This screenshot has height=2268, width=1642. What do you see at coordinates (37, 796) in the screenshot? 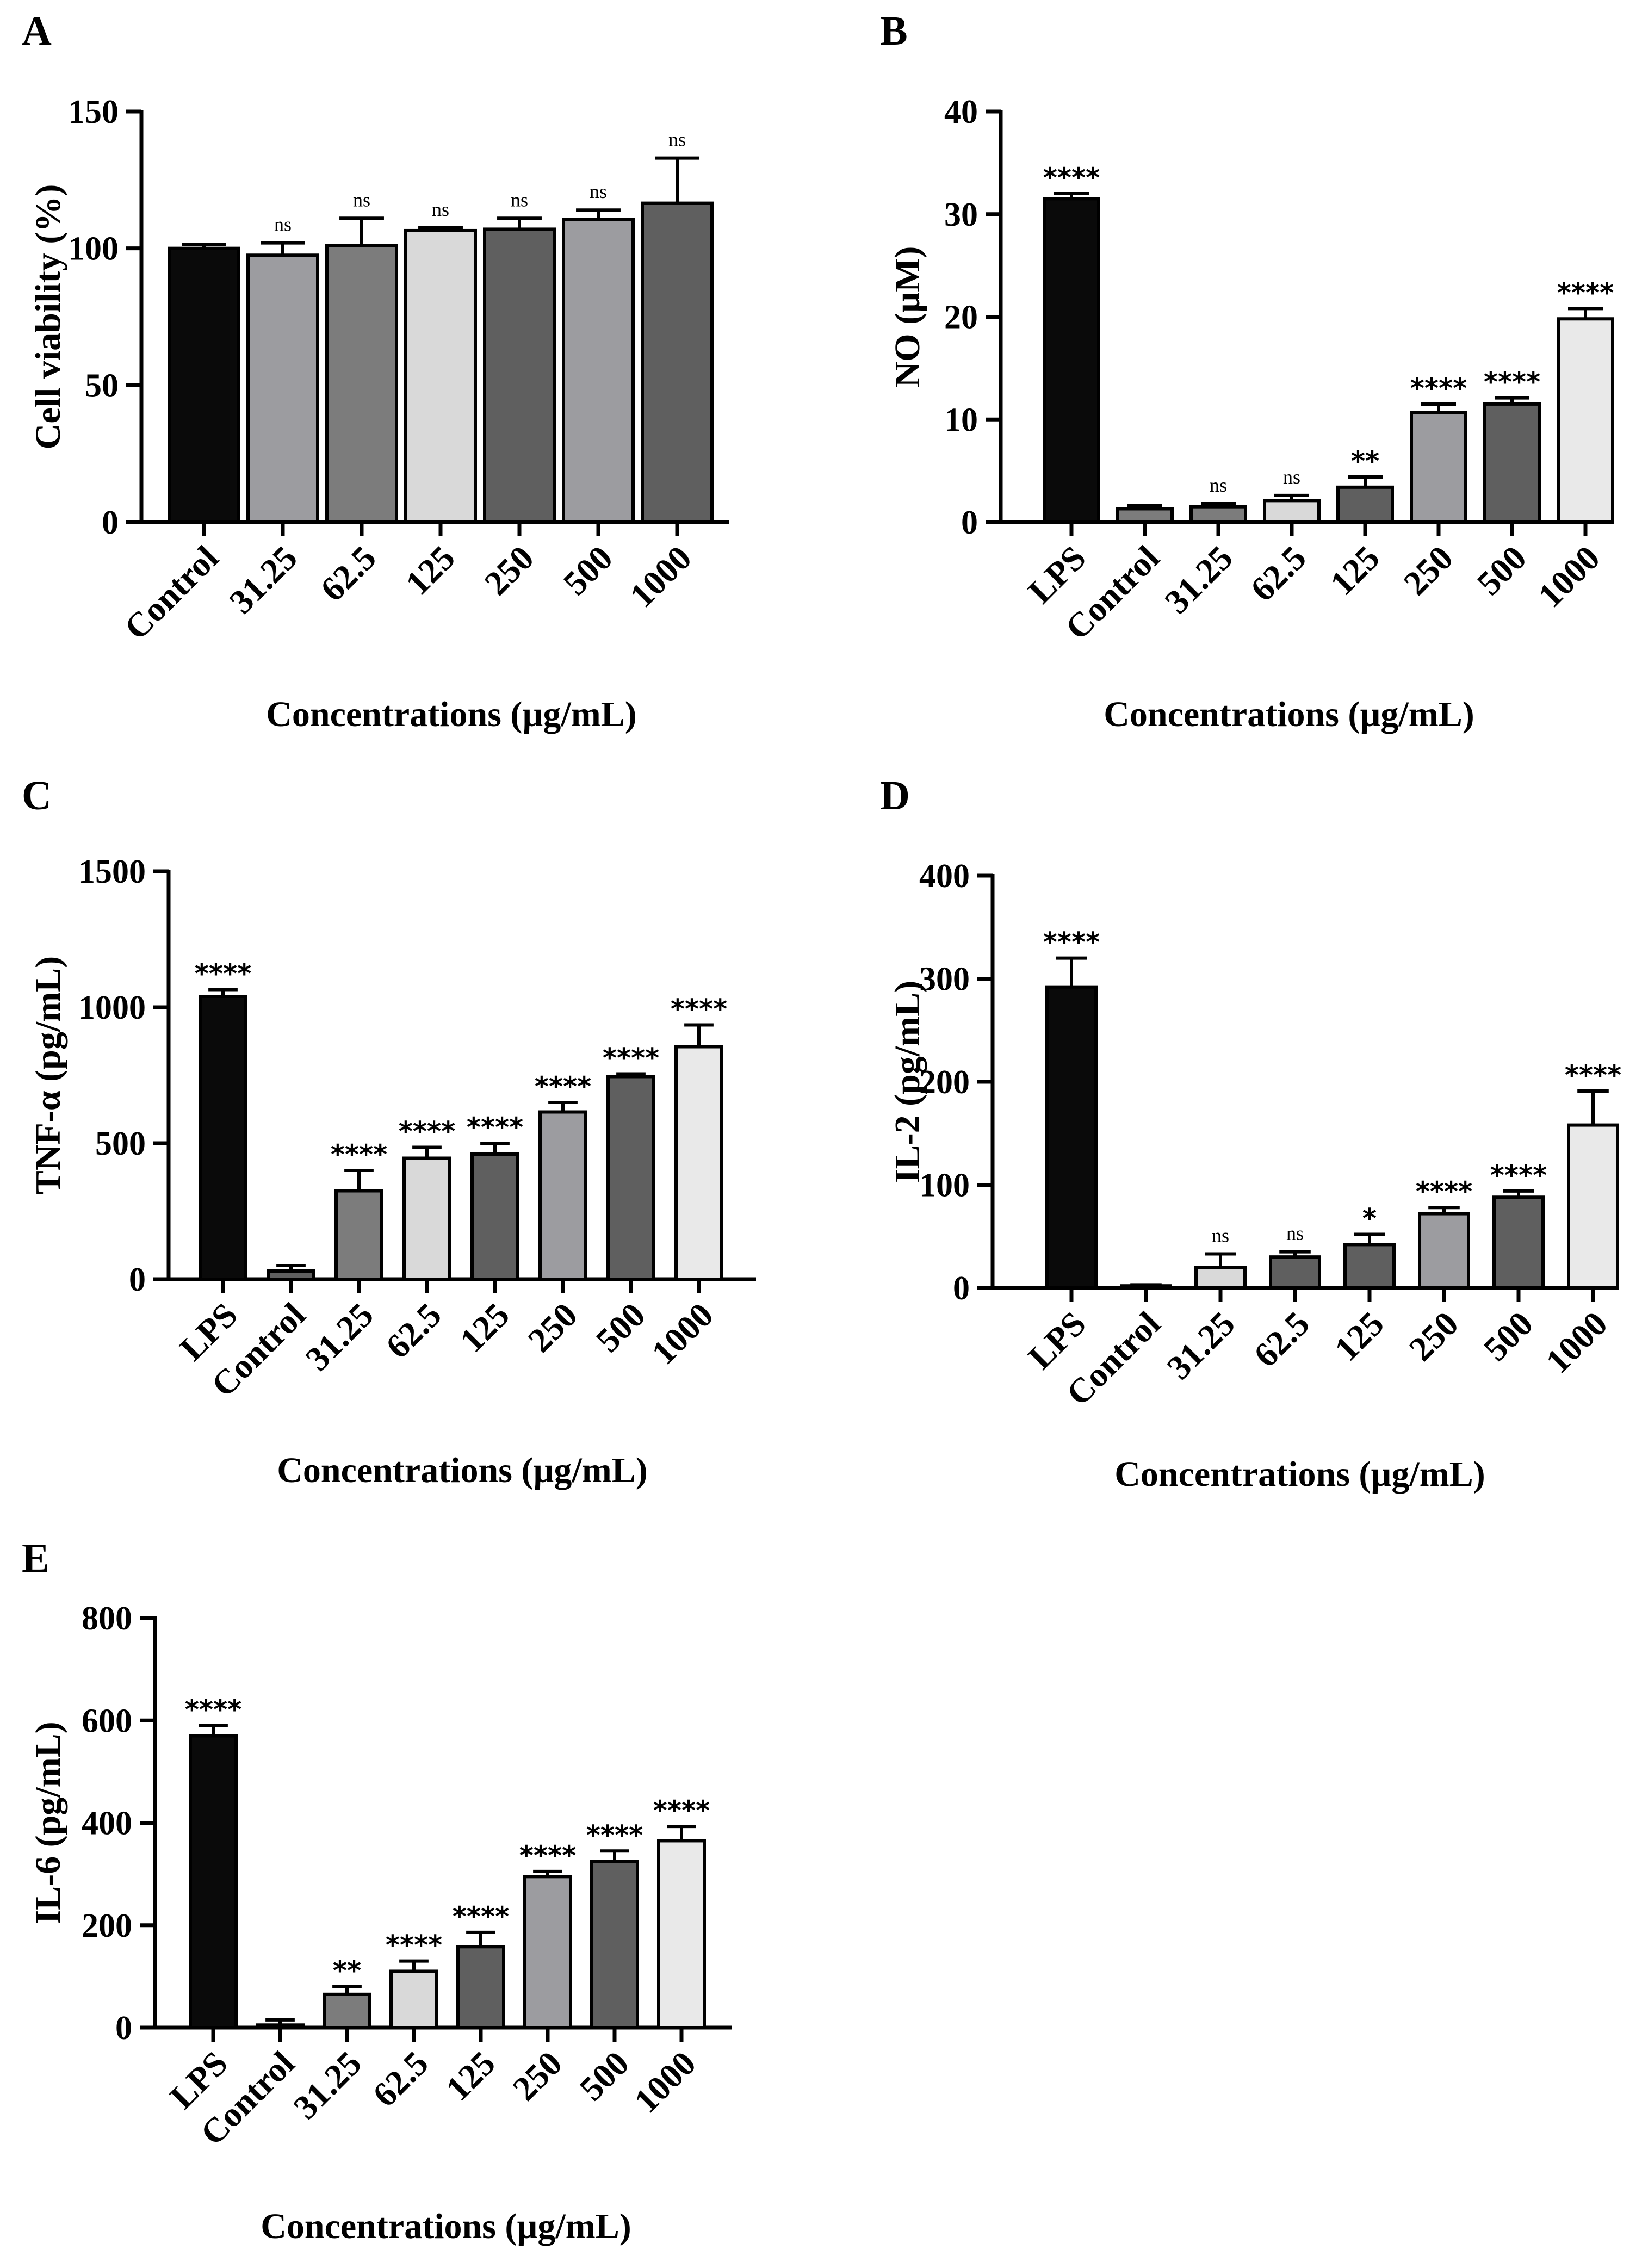
I see `panel-letter: C` at bounding box center [37, 796].